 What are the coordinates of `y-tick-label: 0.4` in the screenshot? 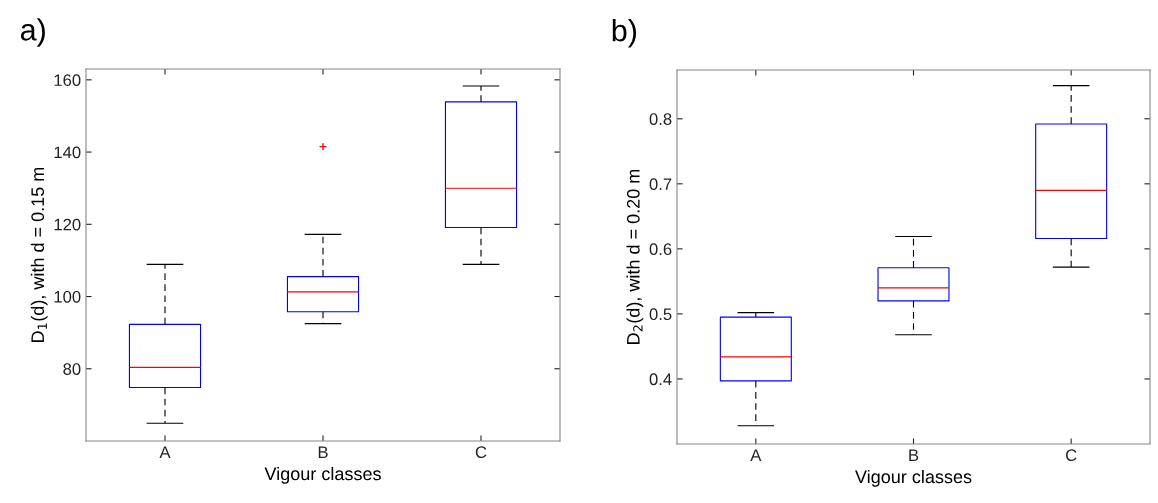 It's located at (660, 379).